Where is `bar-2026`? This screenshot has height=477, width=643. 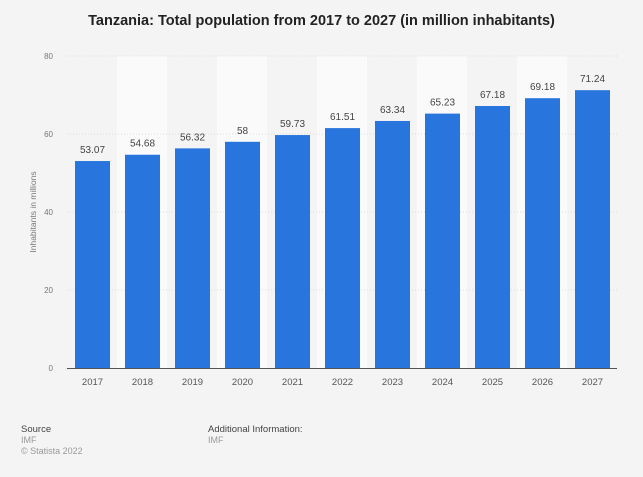 bar-2026 is located at coordinates (542, 233).